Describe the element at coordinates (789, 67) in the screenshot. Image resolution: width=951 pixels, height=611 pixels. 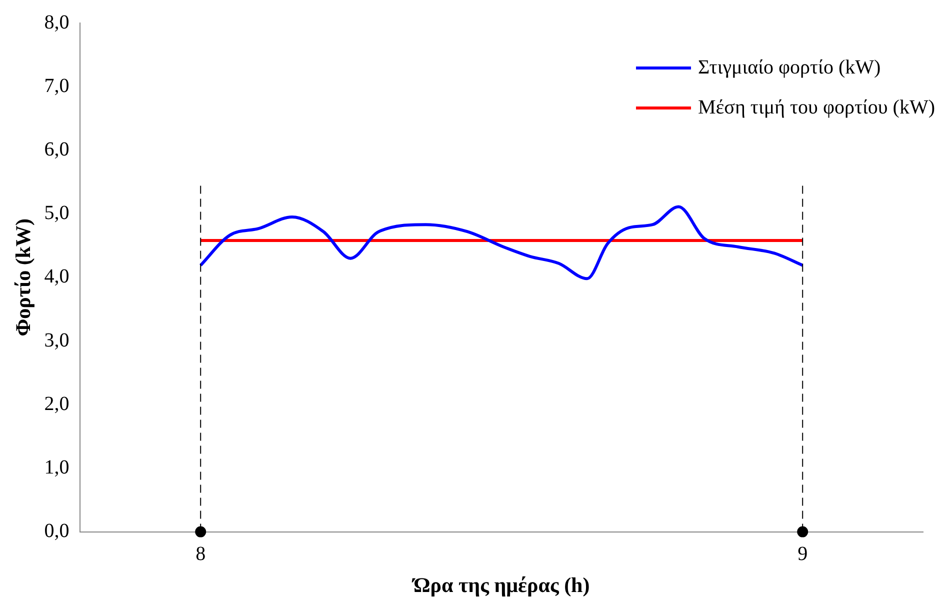
I see `legend-label: Στιγμιαίο φορτίο (kW)` at that location.